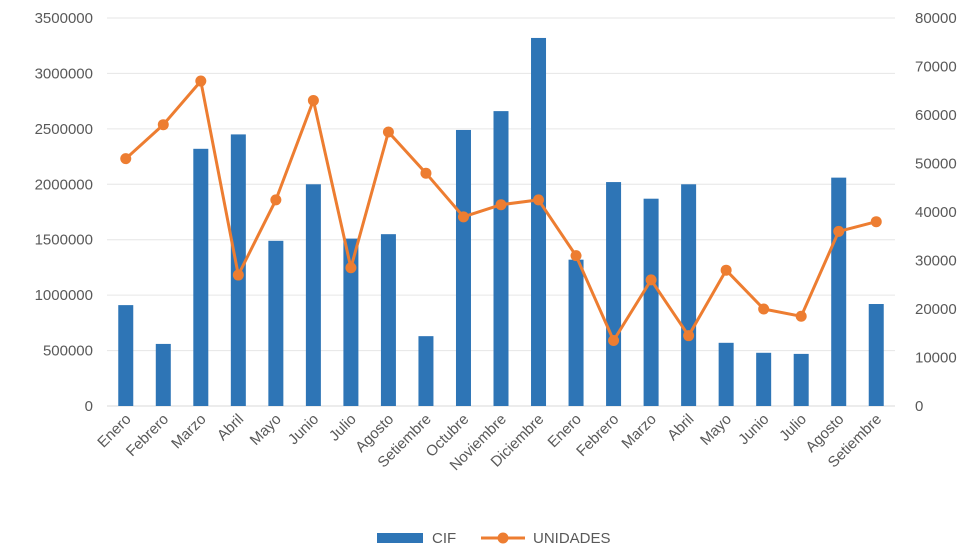 This screenshot has width=978, height=552. Describe the element at coordinates (89, 406) in the screenshot. I see `left-tick-label: 0` at that location.